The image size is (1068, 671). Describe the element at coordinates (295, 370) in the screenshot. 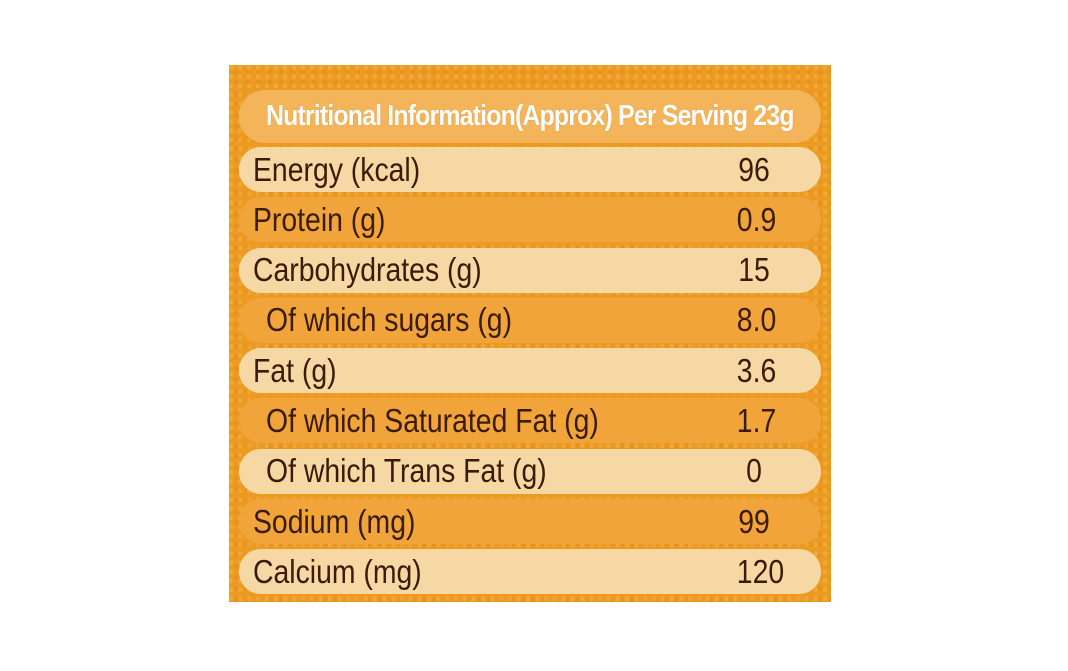

I see `nutrient-label: Fat (g)` at that location.